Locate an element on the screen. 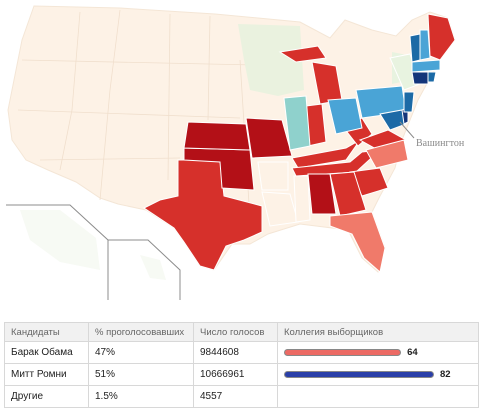 The image size is (482, 416). electors-count: 64 is located at coordinates (412, 352).